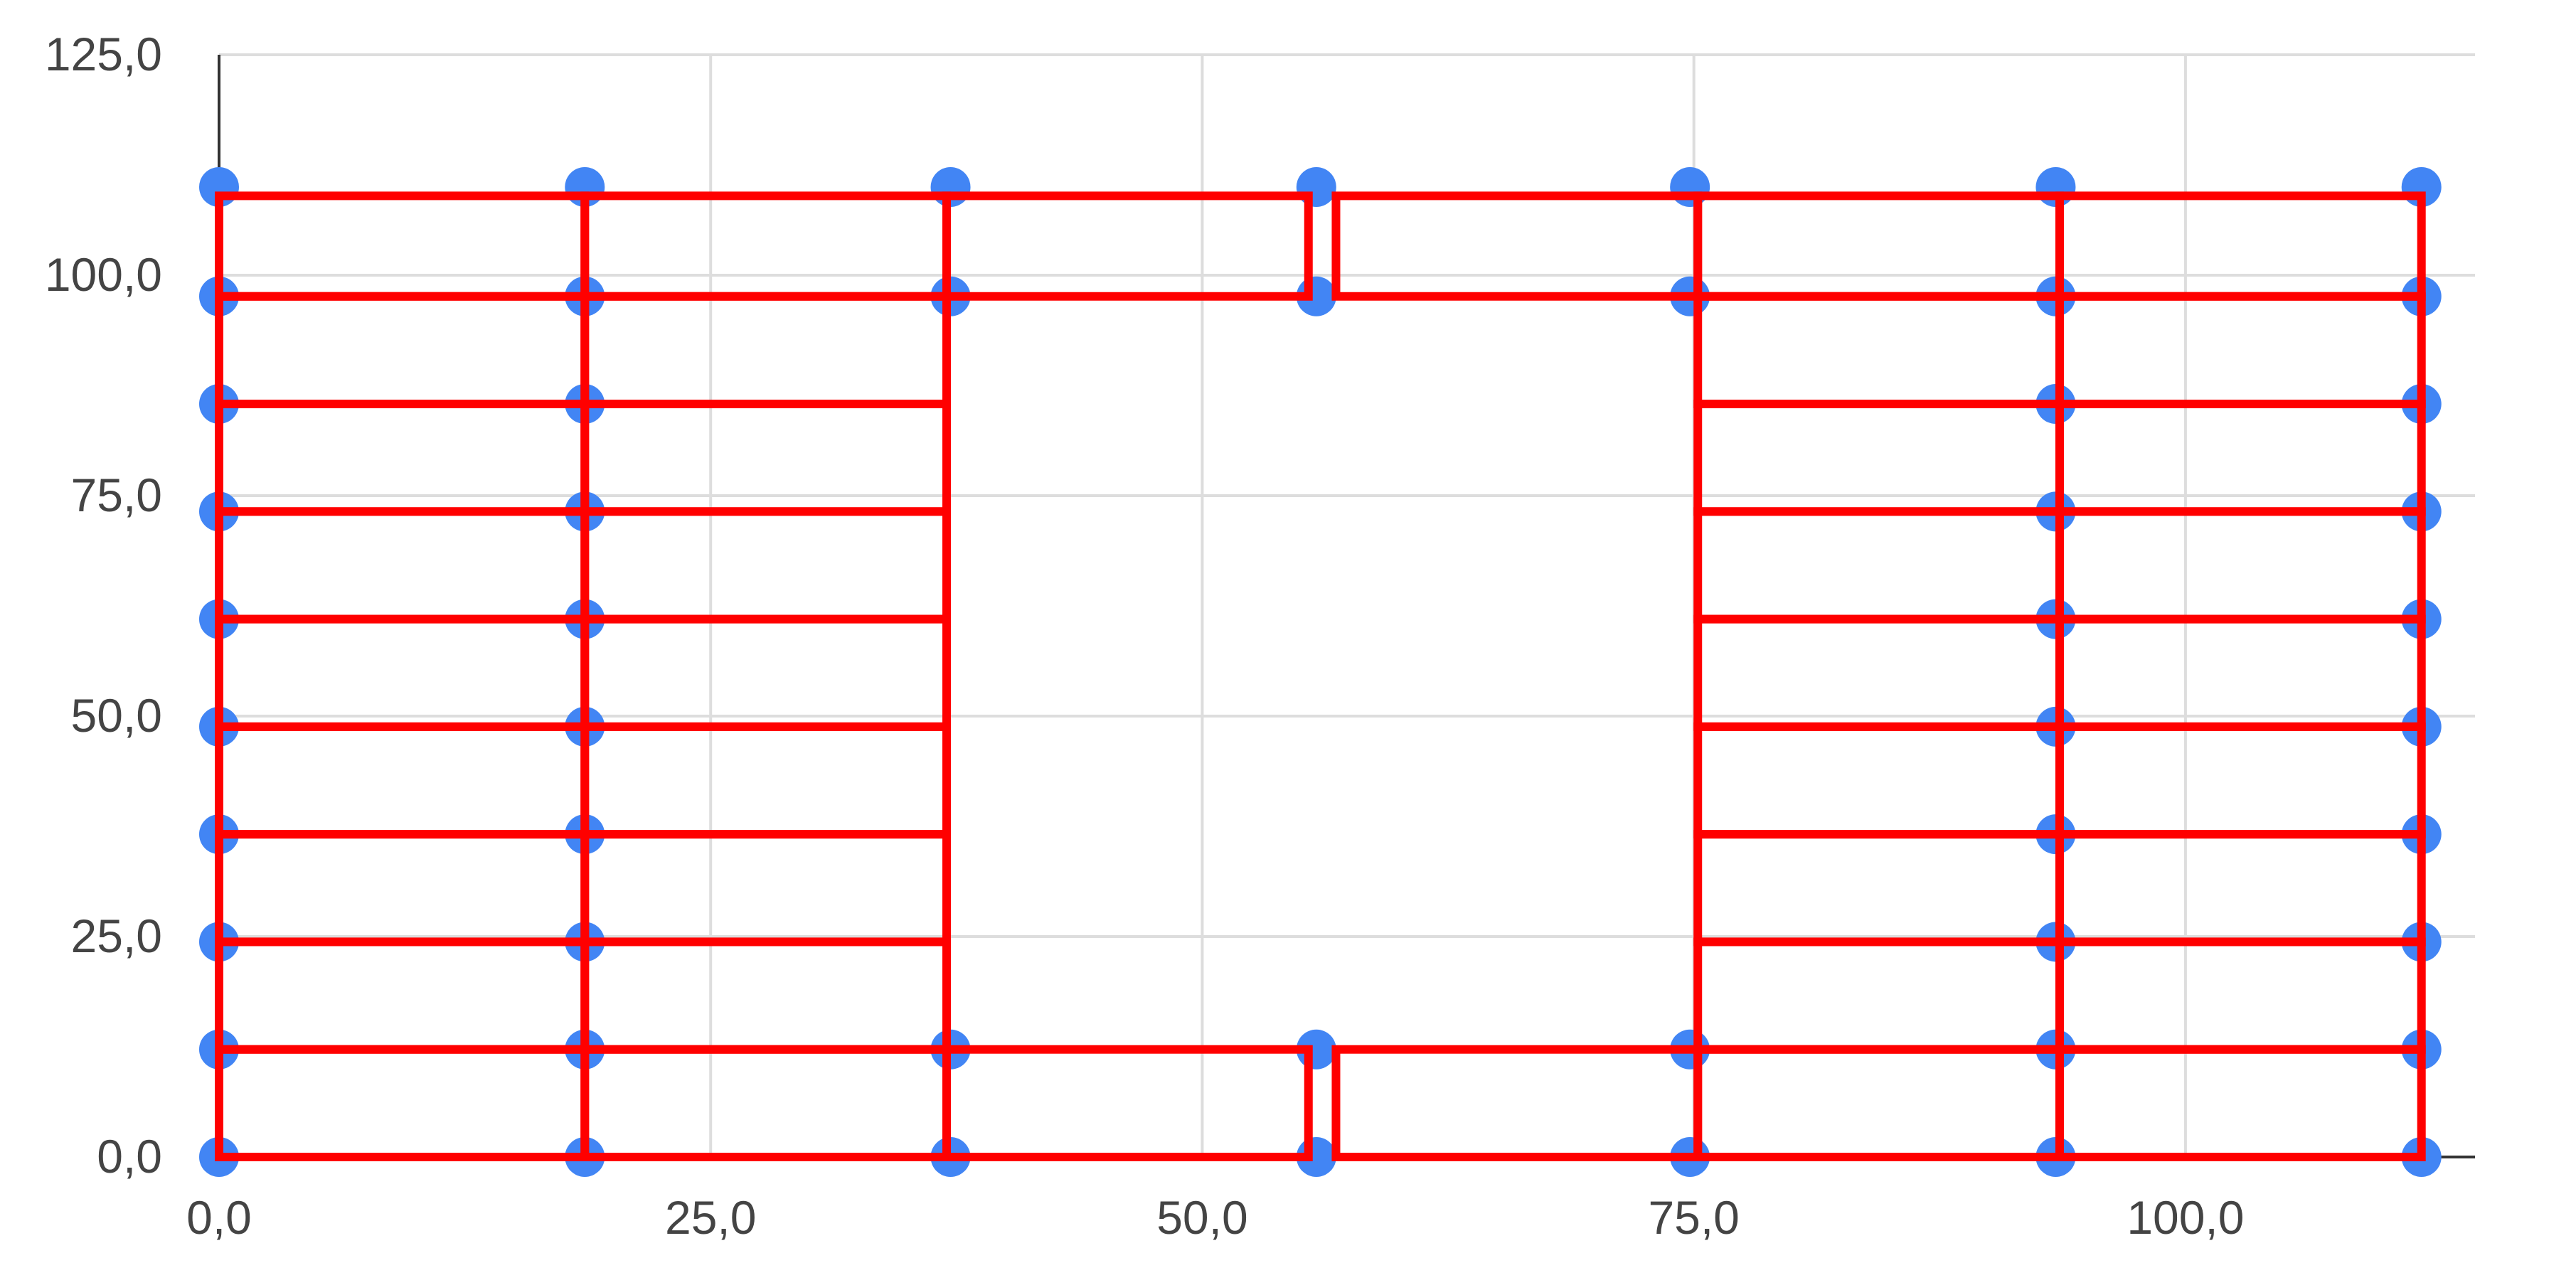 This screenshot has height=1285, width=2576. Describe the element at coordinates (219, 1217) in the screenshot. I see `x-tick-label: 0,0` at that location.